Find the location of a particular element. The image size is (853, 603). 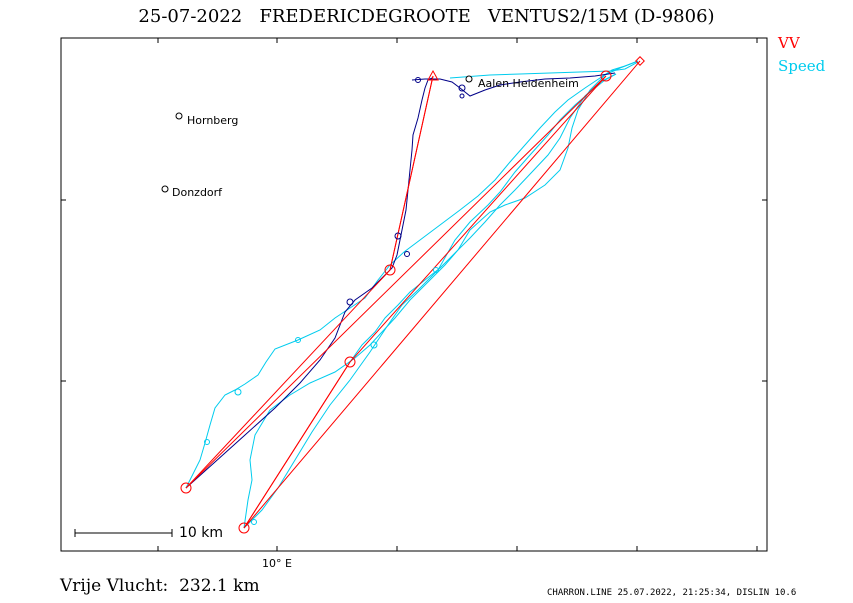

legend-label-vv: VV is located at coordinates (789, 43).